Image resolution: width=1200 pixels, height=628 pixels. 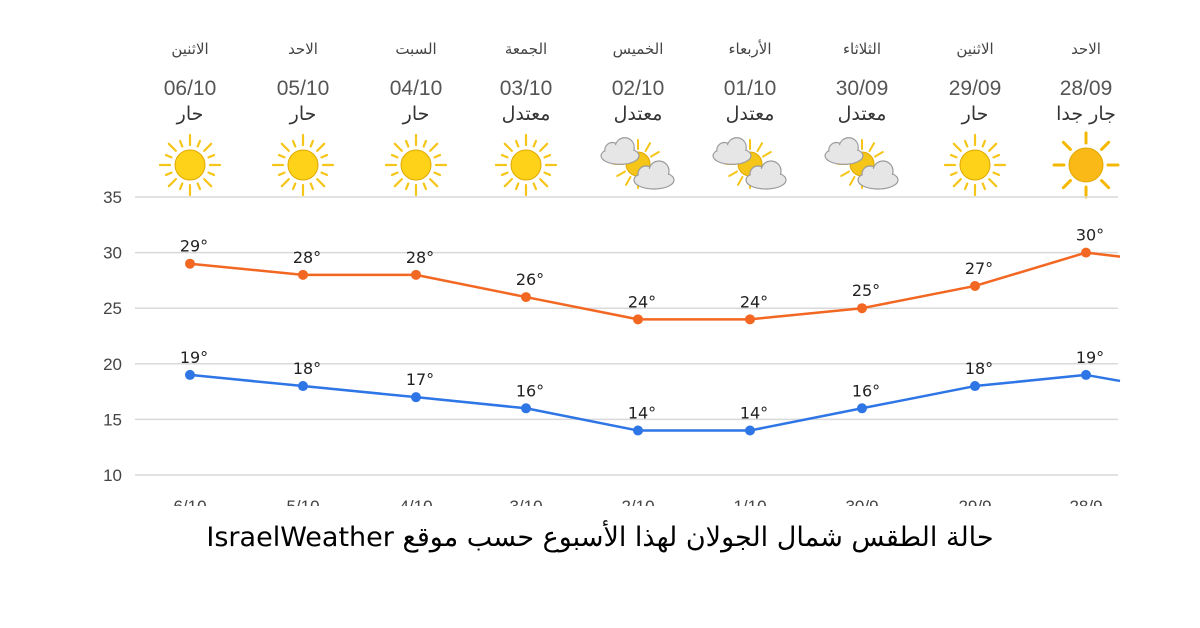 What do you see at coordinates (112, 308) in the screenshot?
I see `y-tick-label: 25` at bounding box center [112, 308].